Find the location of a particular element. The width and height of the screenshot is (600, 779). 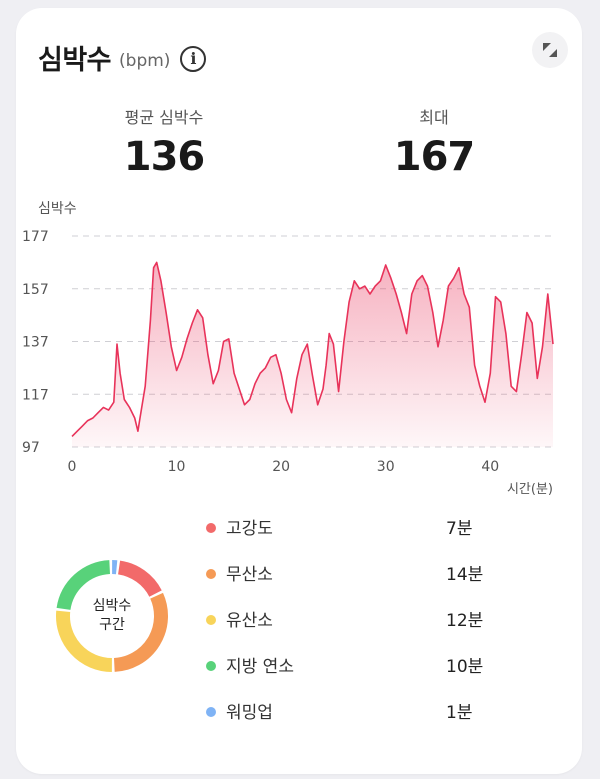

zone-label: 유산소 is located at coordinates (249, 621).